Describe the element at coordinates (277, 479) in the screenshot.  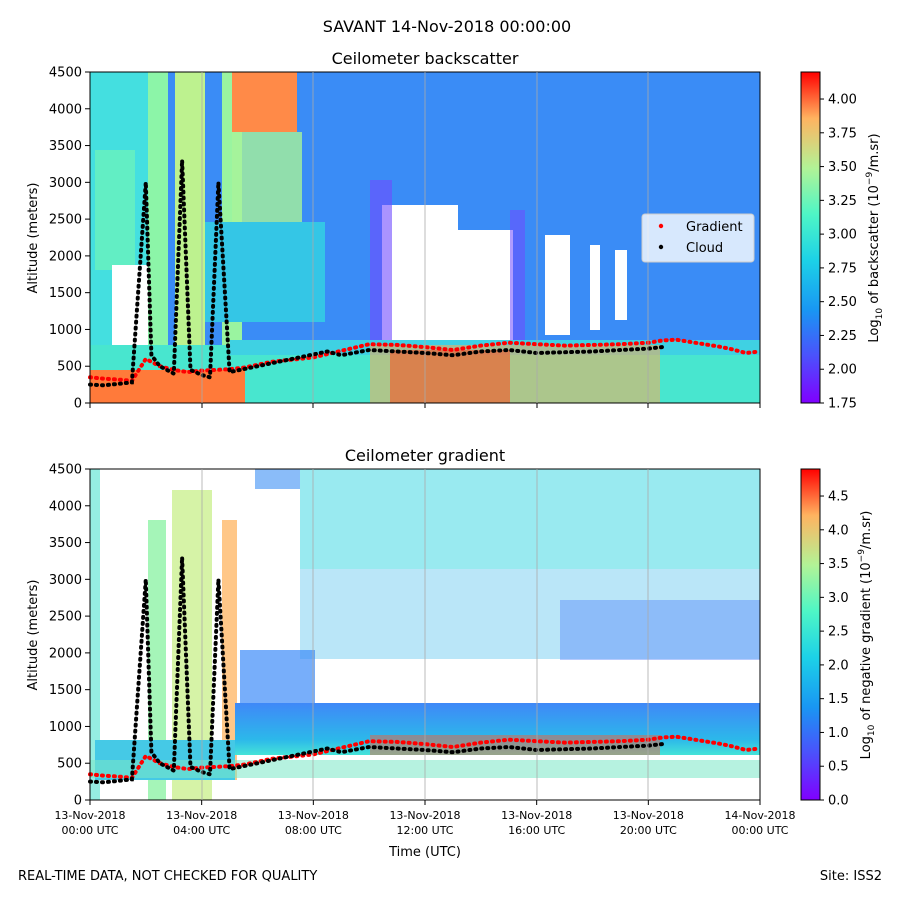
I see `gradient-upper-left` at that location.